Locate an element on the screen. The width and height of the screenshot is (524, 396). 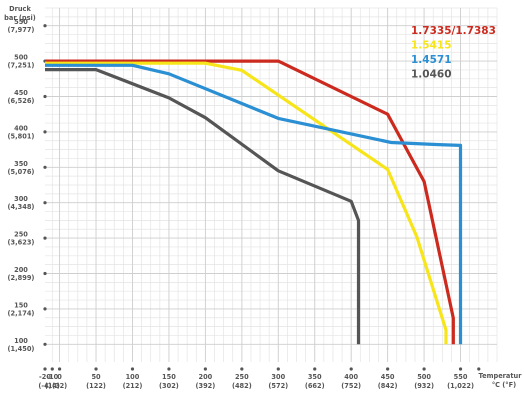
x-tick-sublabel: (122) is located at coordinates (96, 386).